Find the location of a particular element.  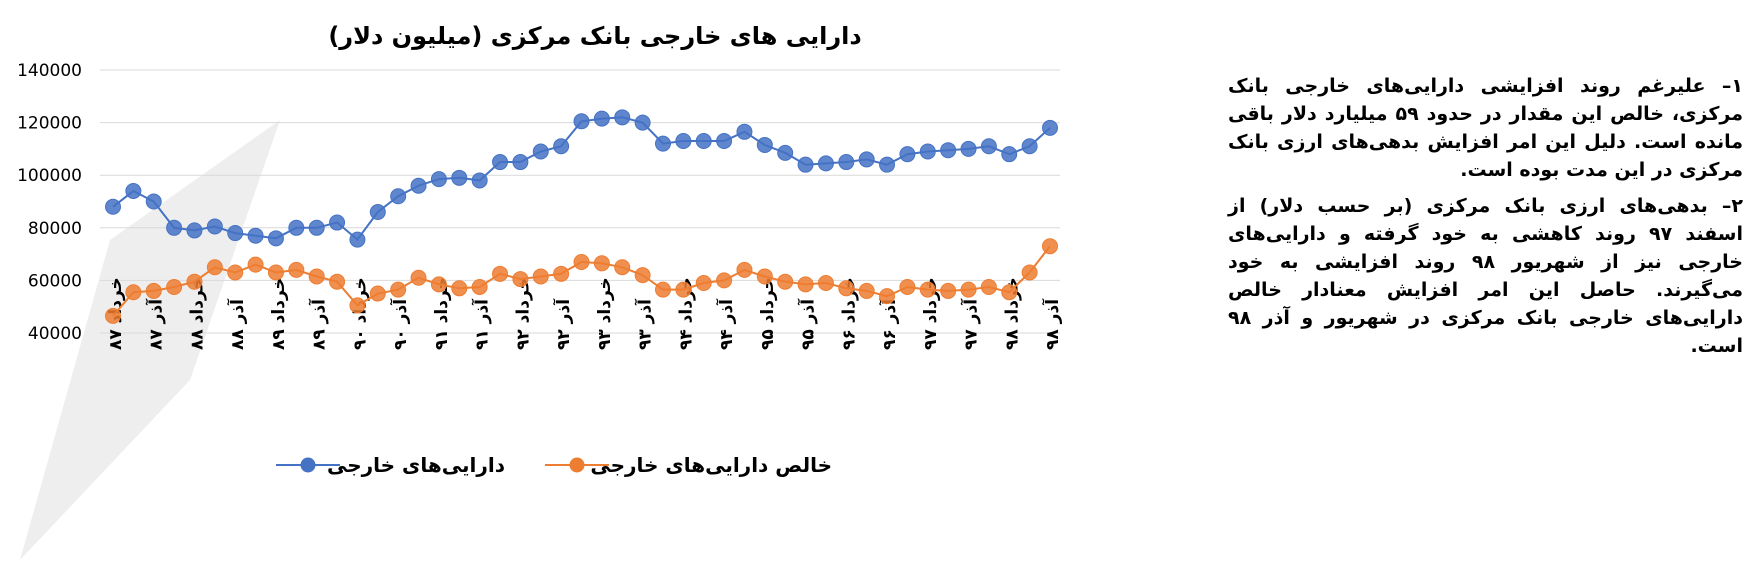

x-tick-label: خرداد ۹۱ is located at coordinates (442, 313).